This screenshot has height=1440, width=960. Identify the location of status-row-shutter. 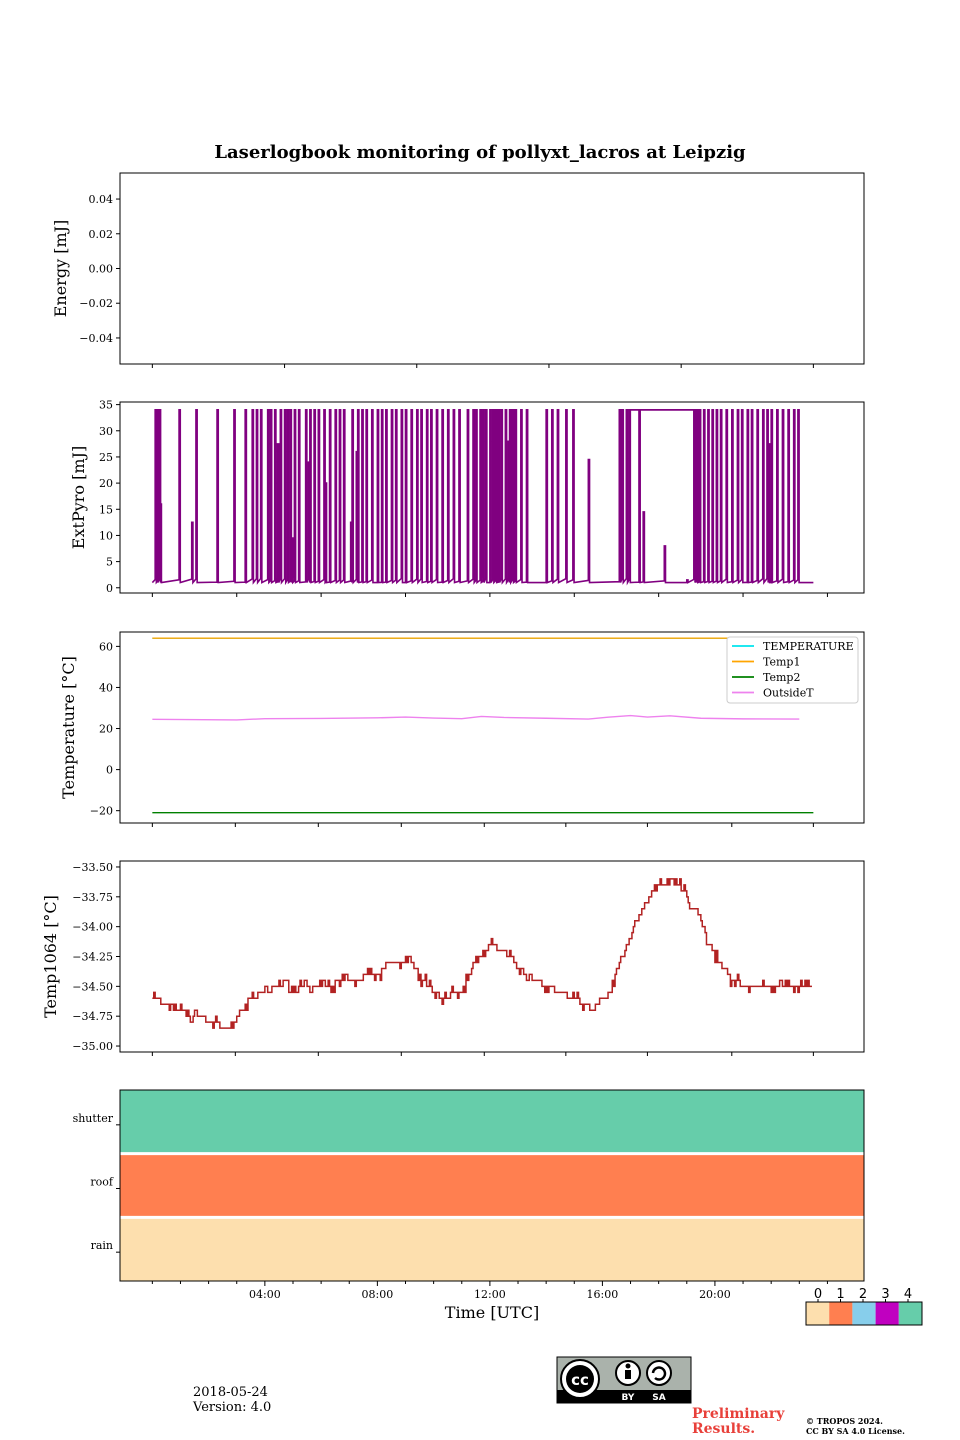
(492, 1122).